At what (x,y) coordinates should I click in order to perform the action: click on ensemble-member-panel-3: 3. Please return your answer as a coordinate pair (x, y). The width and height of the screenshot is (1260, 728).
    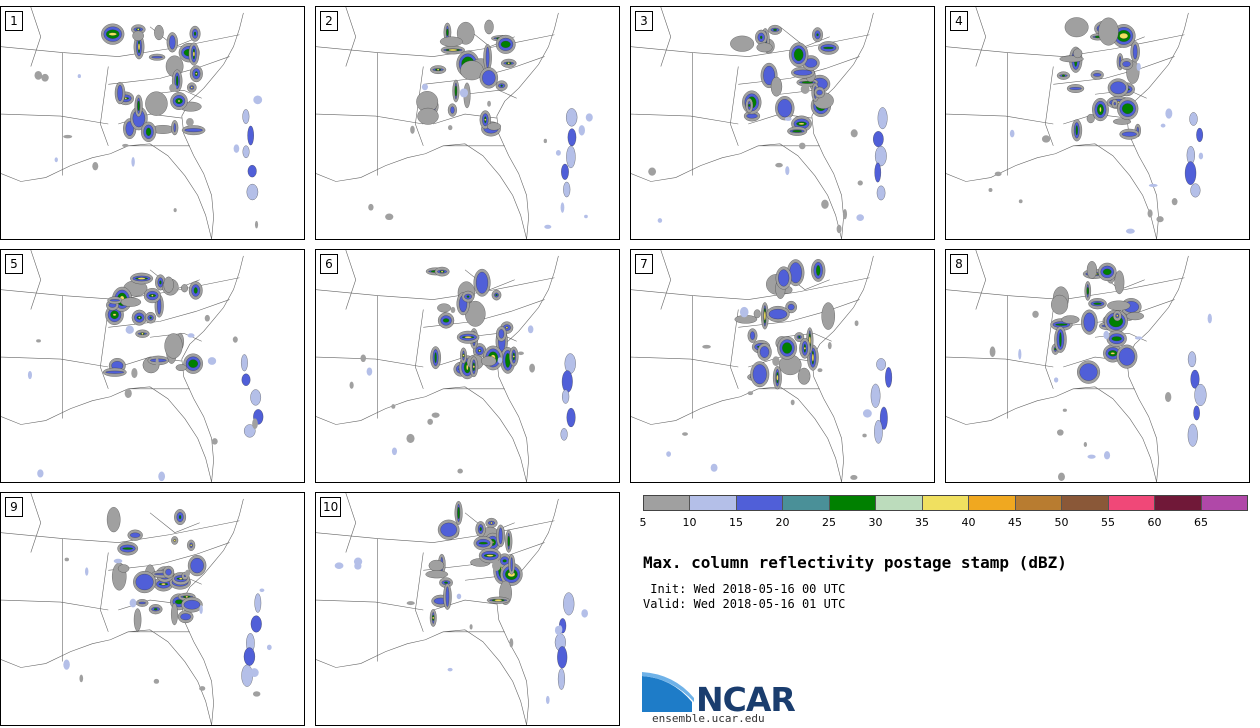
    Looking at the image, I should click on (782, 123).